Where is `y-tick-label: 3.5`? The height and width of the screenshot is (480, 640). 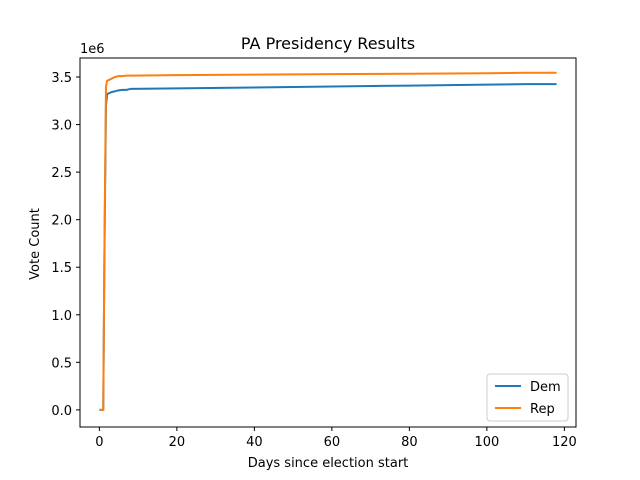
y-tick-label: 3.5 is located at coordinates (61, 78).